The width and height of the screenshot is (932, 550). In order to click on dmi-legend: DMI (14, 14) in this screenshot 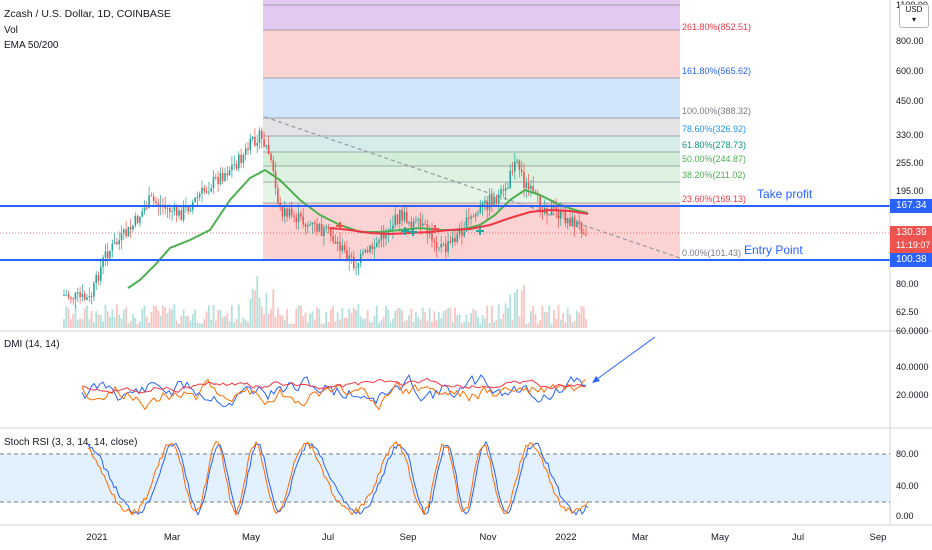, I will do `click(32, 344)`.